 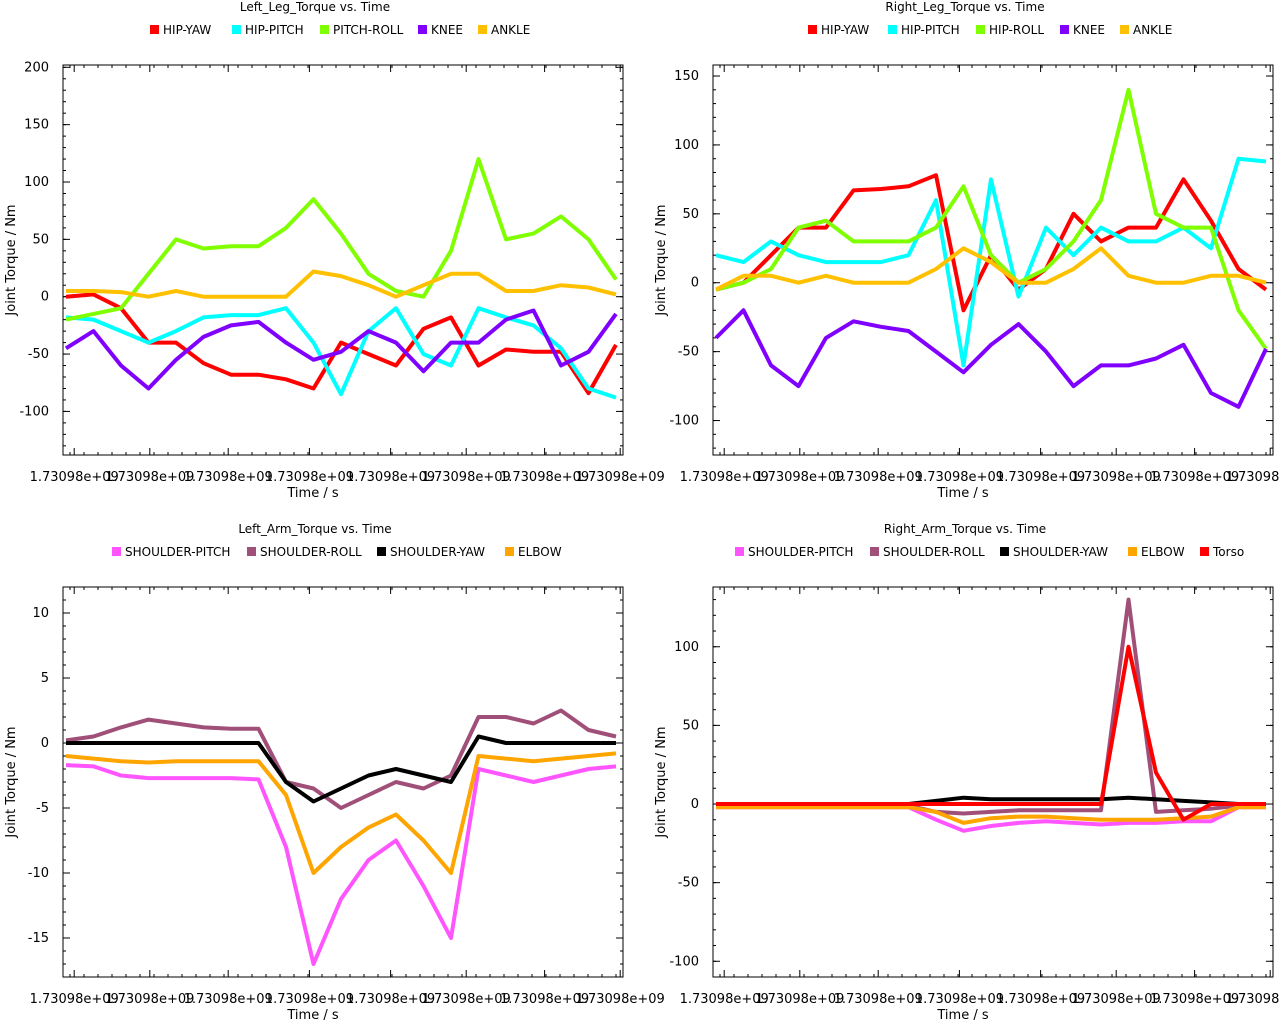 What do you see at coordinates (964, 7) in the screenshot?
I see `chart-title: Right_Leg_Torque vs. Time` at bounding box center [964, 7].